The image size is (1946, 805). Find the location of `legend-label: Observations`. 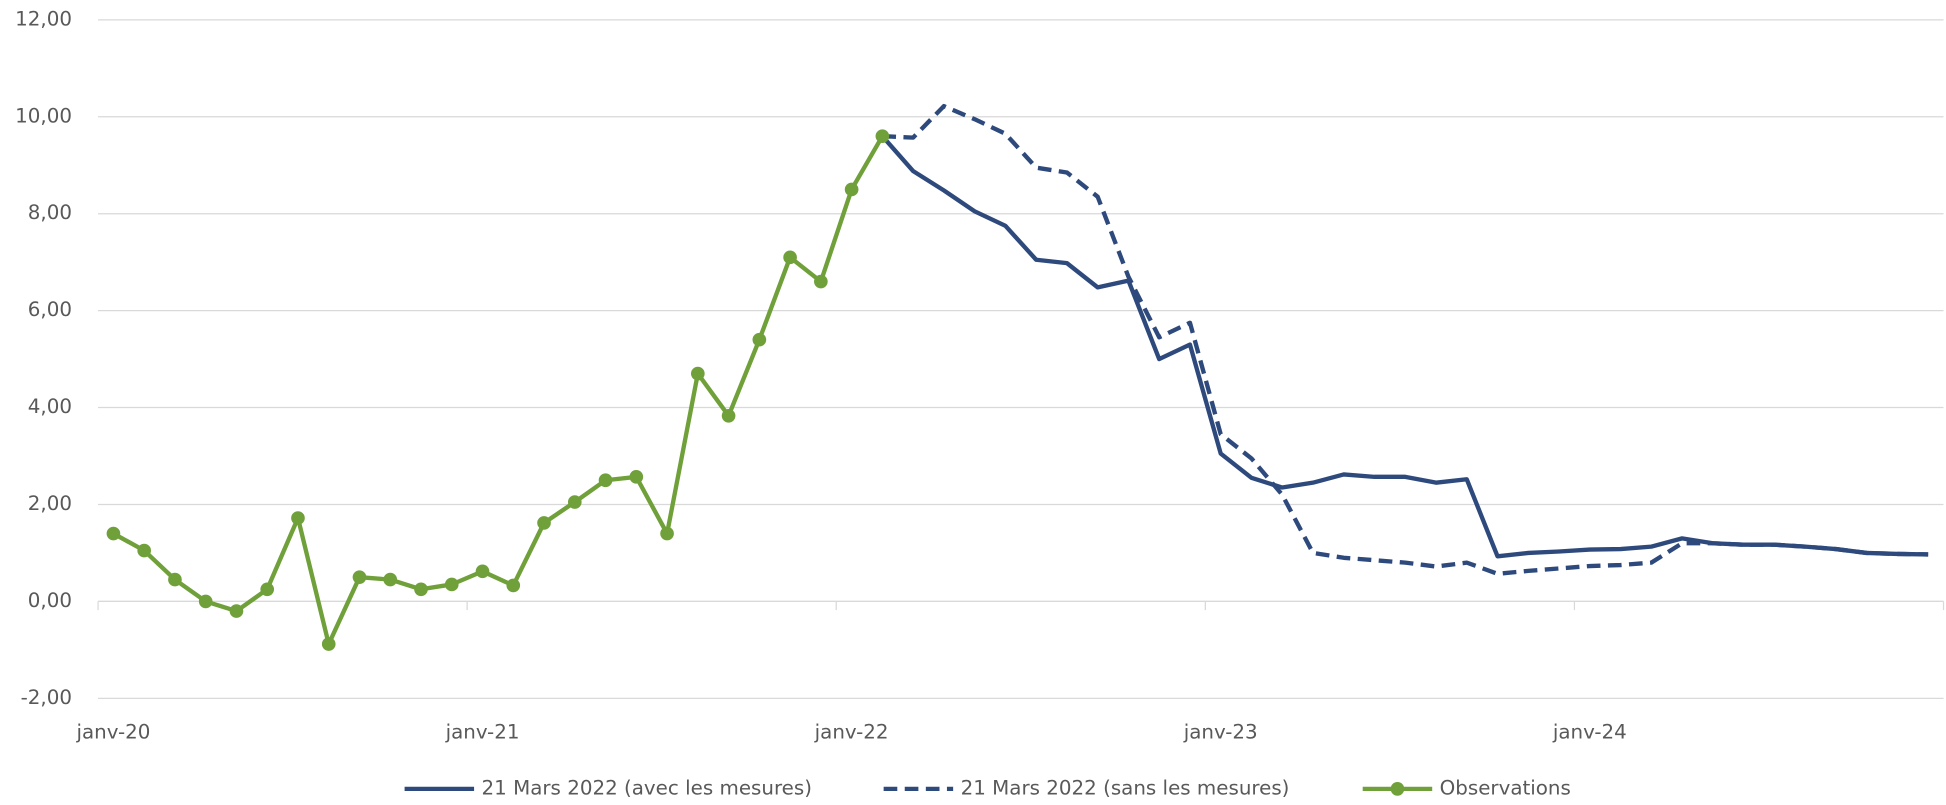

legend-label: Observations is located at coordinates (1505, 787).